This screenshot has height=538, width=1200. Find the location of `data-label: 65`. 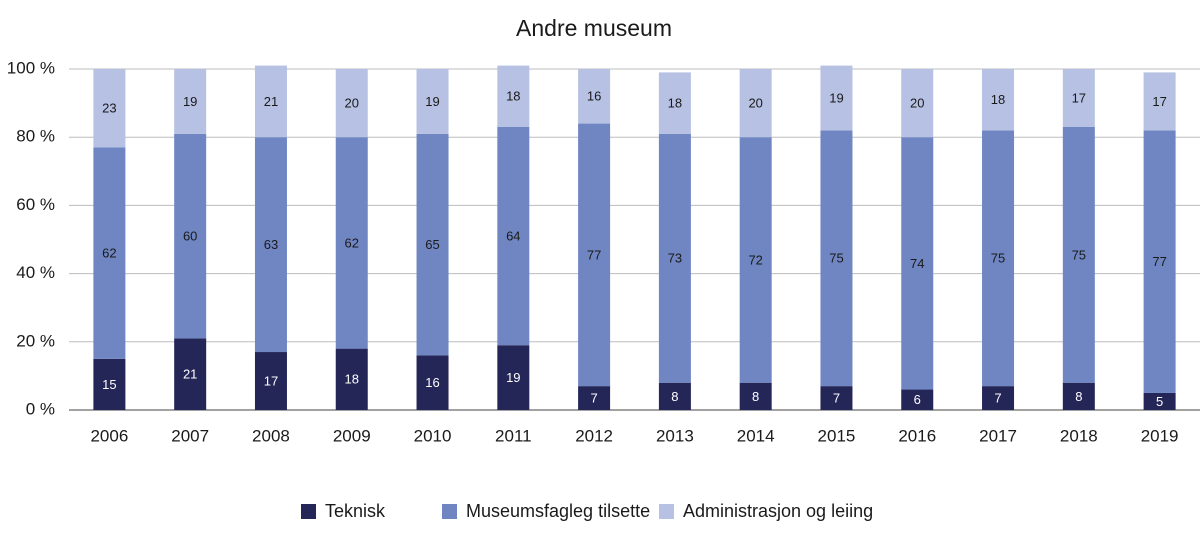

data-label: 65 is located at coordinates (432, 244).